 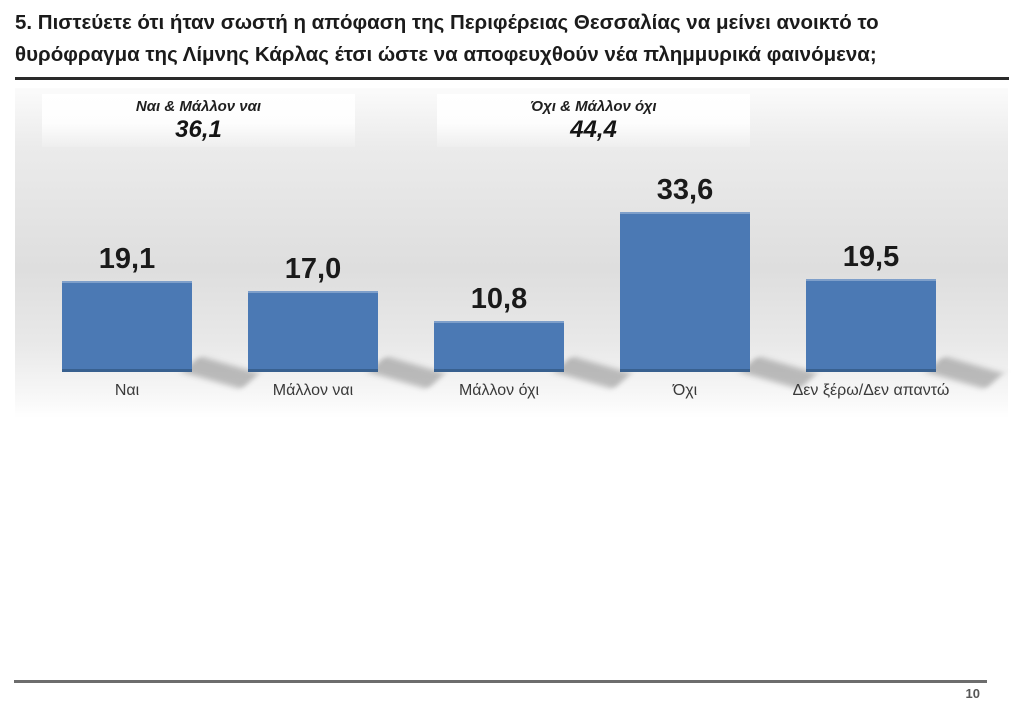 What do you see at coordinates (499, 299) in the screenshot?
I see `bar-value-label: 10,8` at bounding box center [499, 299].